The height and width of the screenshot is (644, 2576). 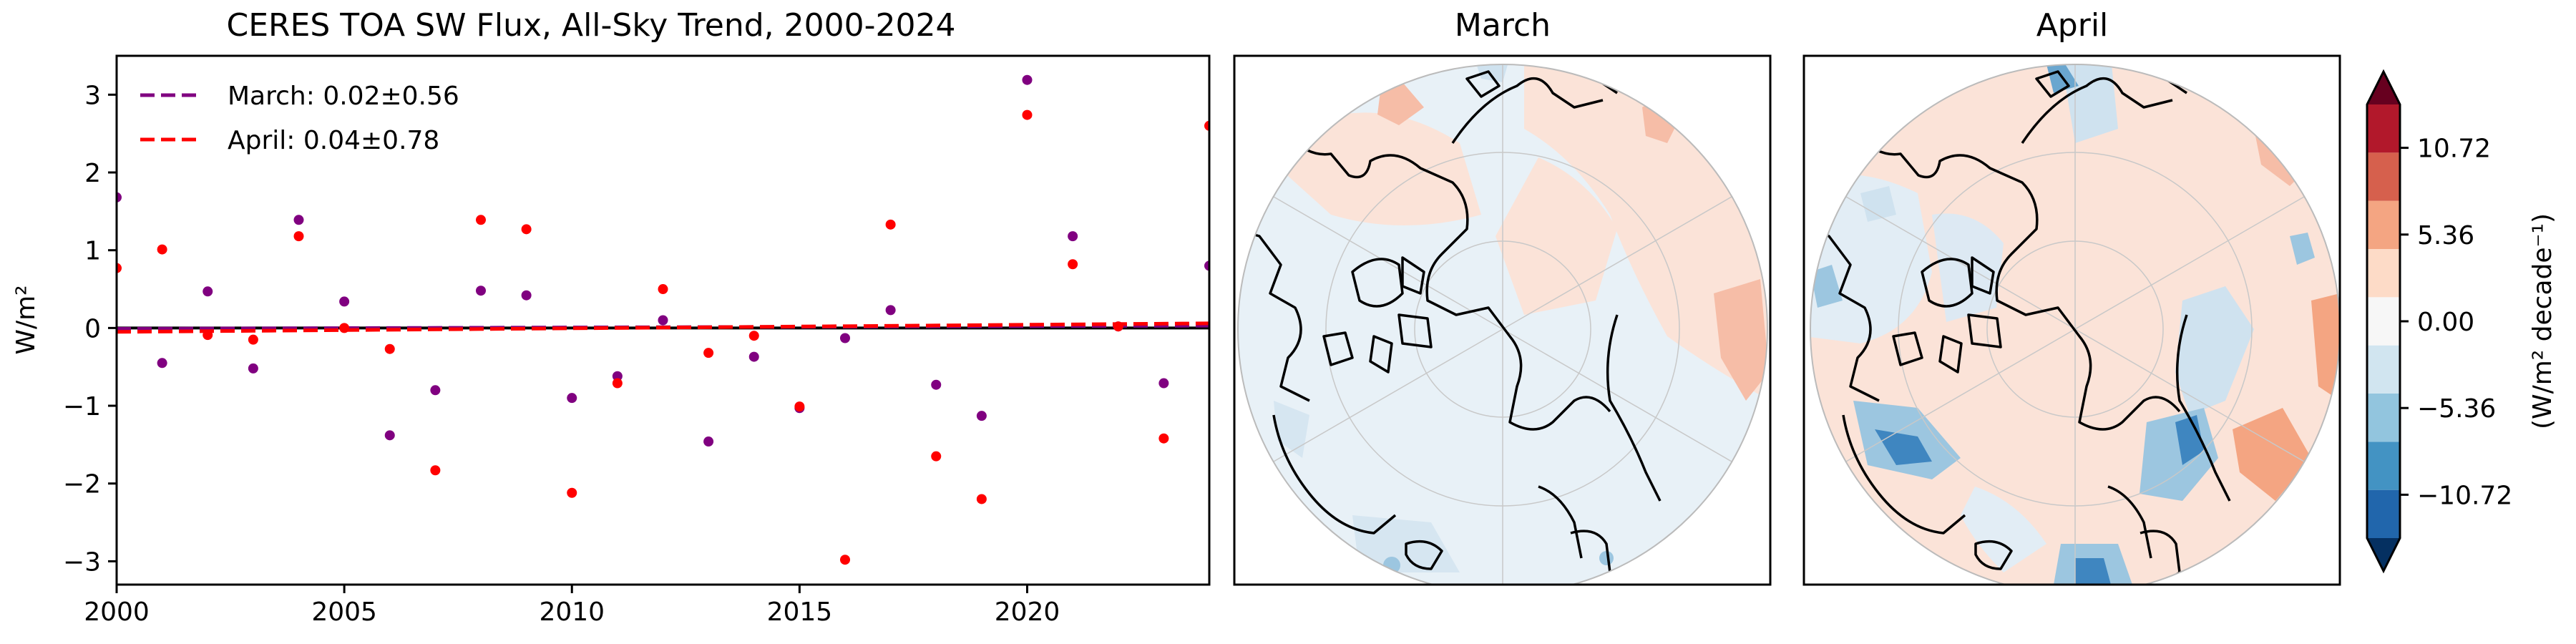 What do you see at coordinates (1027, 612) in the screenshot?
I see `x-tick-label: 2020` at bounding box center [1027, 612].